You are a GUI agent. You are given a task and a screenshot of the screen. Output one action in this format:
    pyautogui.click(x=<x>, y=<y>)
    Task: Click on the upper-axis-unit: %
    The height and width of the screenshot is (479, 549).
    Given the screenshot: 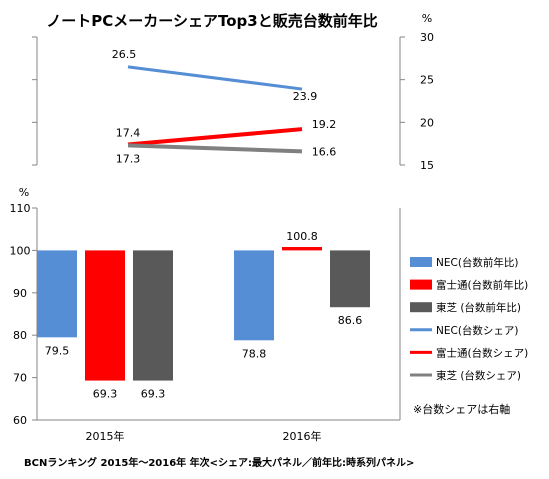 What is the action you would take?
    pyautogui.click(x=427, y=18)
    